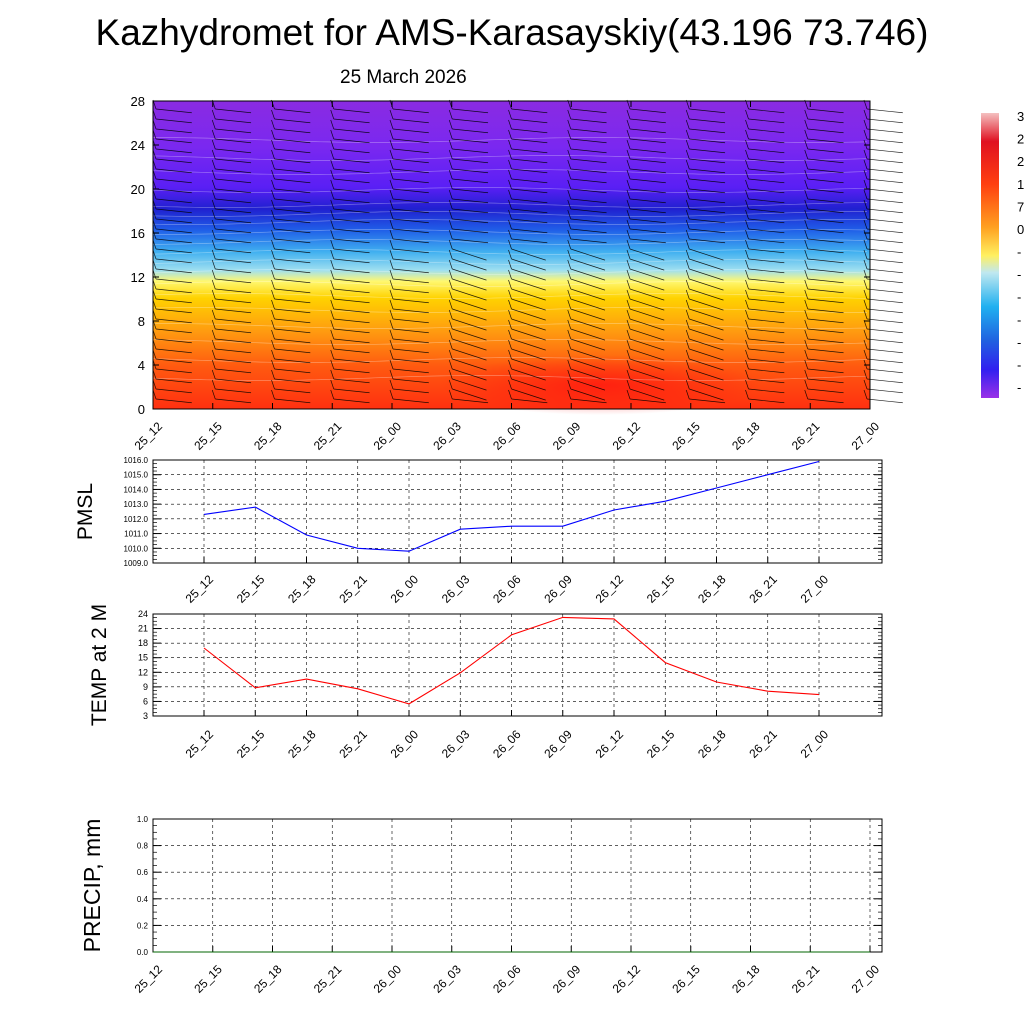  Describe the element at coordinates (136, 489) in the screenshot. I see `y-tick-label: 1014.0` at that location.